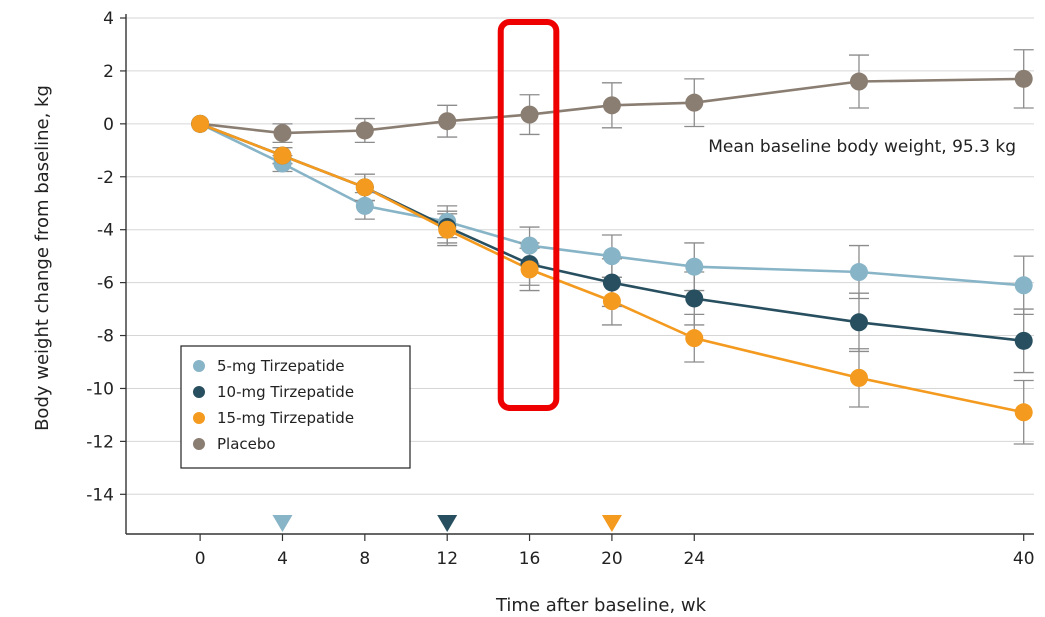 Image resolution: width=1045 pixels, height=617 pixels. What do you see at coordinates (612, 559) in the screenshot?
I see `x-tick-label: 20` at bounding box center [612, 559].